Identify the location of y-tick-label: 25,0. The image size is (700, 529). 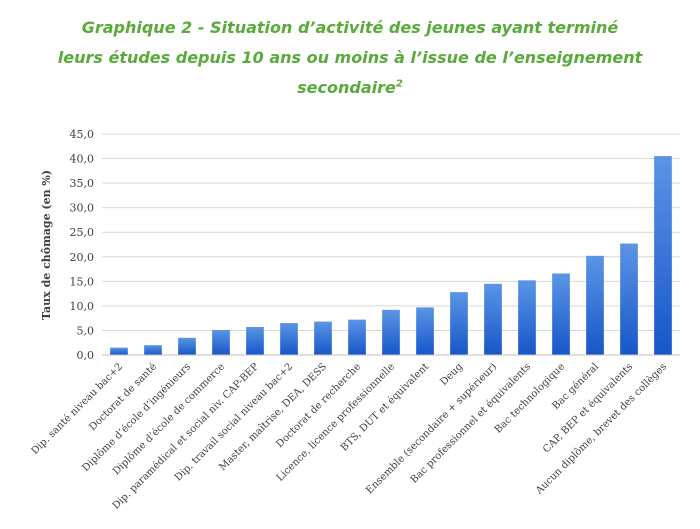
(82, 232).